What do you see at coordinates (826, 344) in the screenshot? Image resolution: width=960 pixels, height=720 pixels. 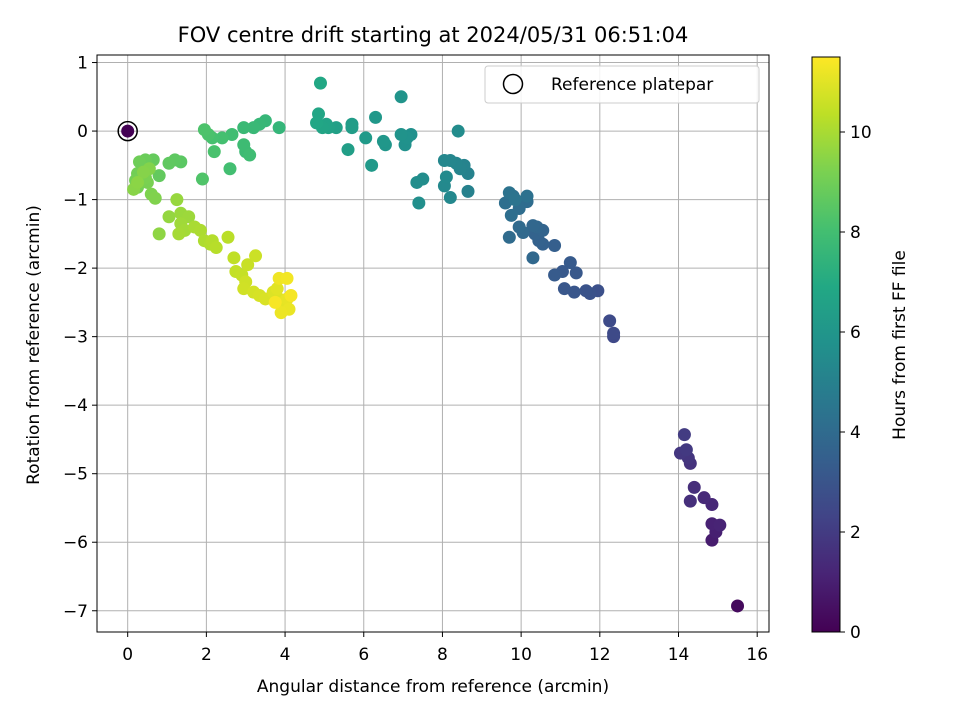 I see `colorbar-gradient` at bounding box center [826, 344].